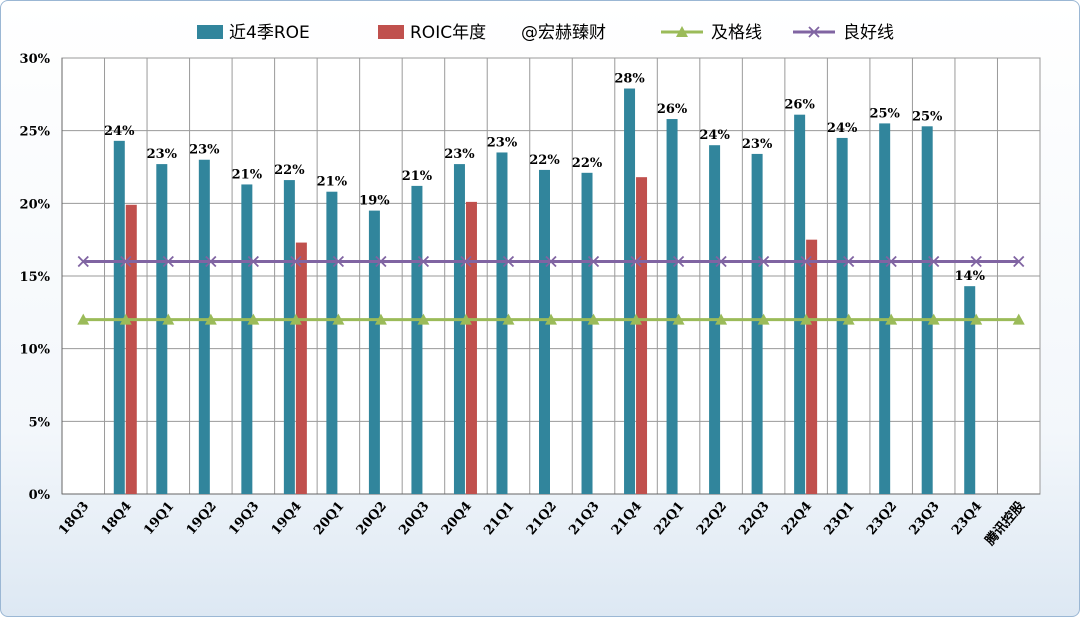 This screenshot has width=1080, height=617. What do you see at coordinates (868, 33) in the screenshot?
I see `legend-good-label: 良好线` at bounding box center [868, 33].